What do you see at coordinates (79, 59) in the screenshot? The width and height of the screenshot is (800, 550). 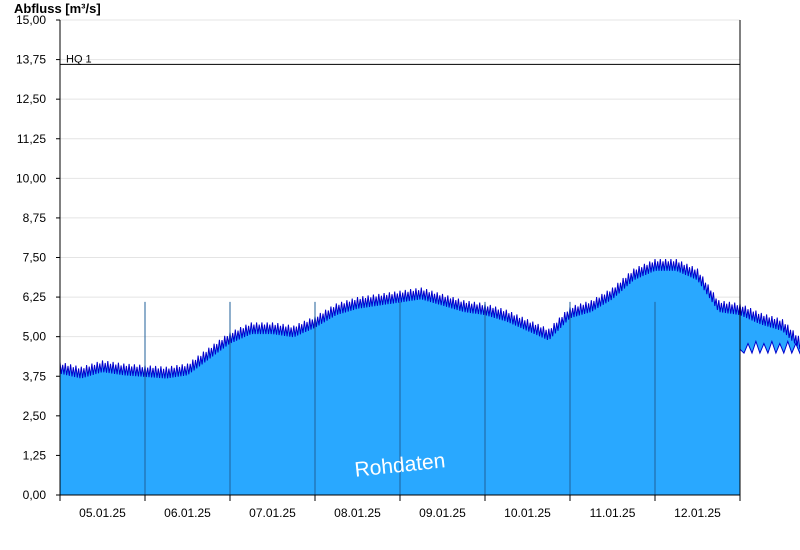 I see `hq1-label: HQ 1` at bounding box center [79, 59].